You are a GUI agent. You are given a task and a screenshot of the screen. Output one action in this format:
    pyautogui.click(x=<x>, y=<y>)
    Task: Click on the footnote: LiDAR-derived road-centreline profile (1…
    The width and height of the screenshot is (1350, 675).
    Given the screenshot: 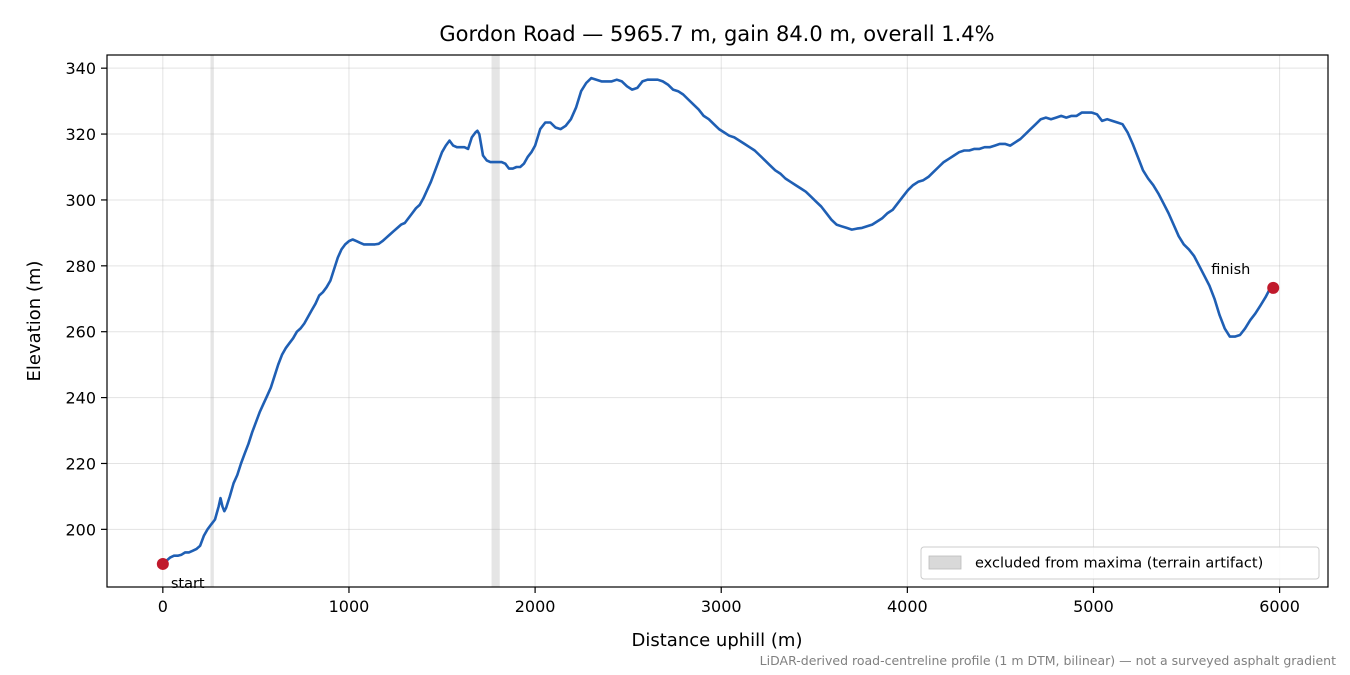 What is the action you would take?
    pyautogui.click(x=1048, y=660)
    